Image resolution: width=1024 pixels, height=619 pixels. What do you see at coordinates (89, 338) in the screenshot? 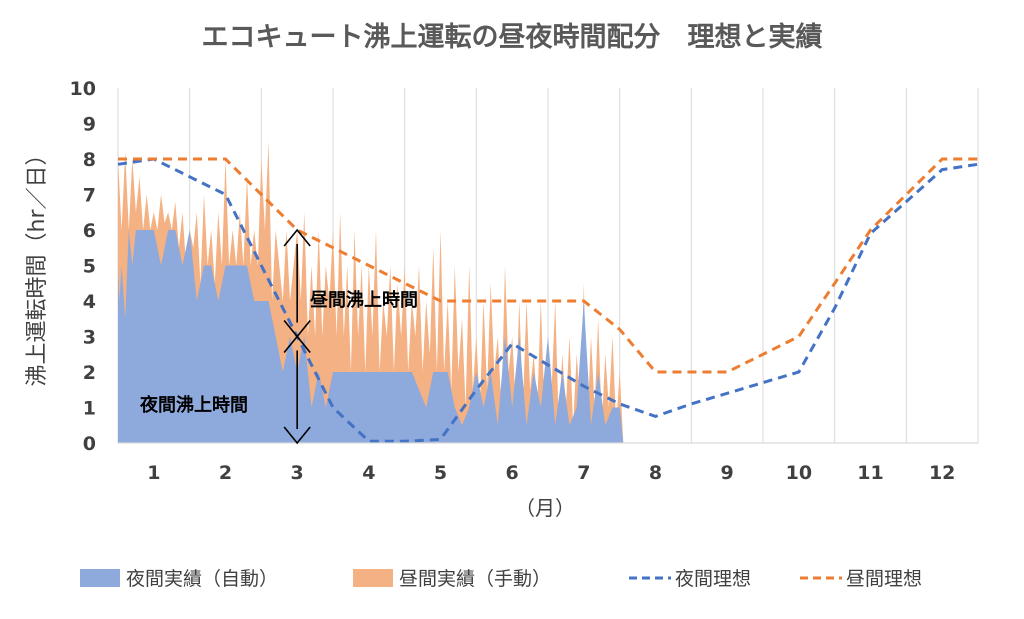
I see `y-tick-label: 3` at bounding box center [89, 338].